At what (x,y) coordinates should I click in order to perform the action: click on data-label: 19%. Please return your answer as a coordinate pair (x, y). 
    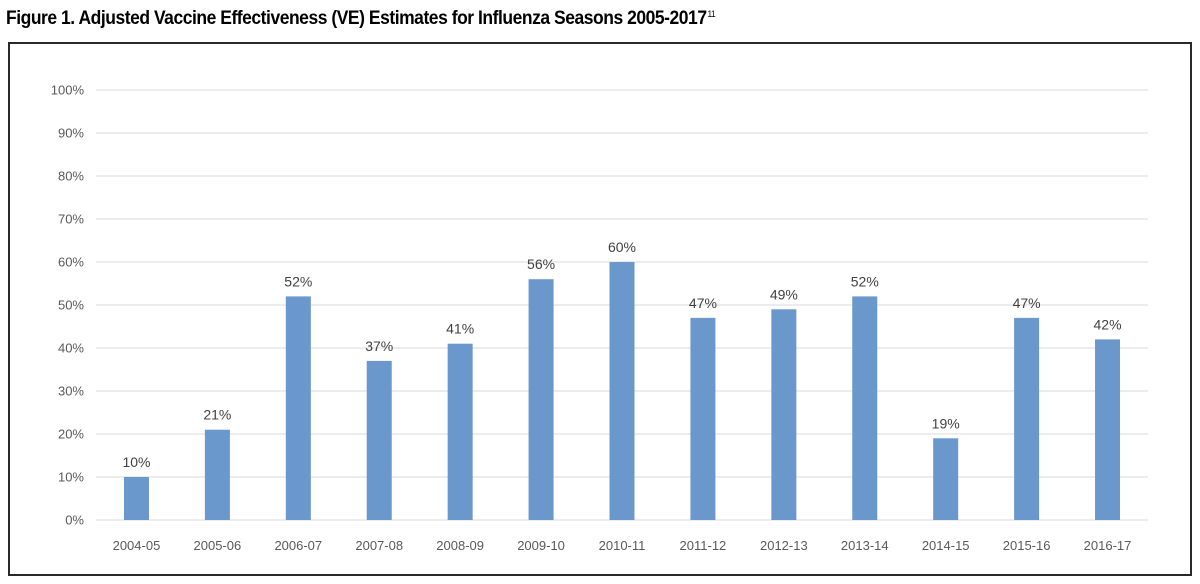
    Looking at the image, I should click on (946, 423).